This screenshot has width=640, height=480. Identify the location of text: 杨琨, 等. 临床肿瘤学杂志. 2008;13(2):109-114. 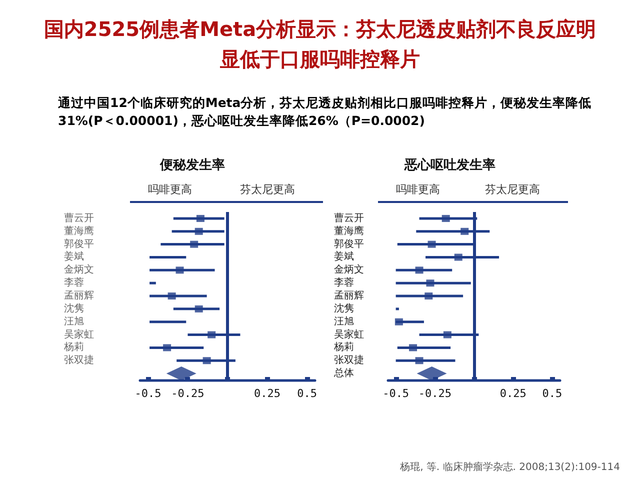
(510, 467).